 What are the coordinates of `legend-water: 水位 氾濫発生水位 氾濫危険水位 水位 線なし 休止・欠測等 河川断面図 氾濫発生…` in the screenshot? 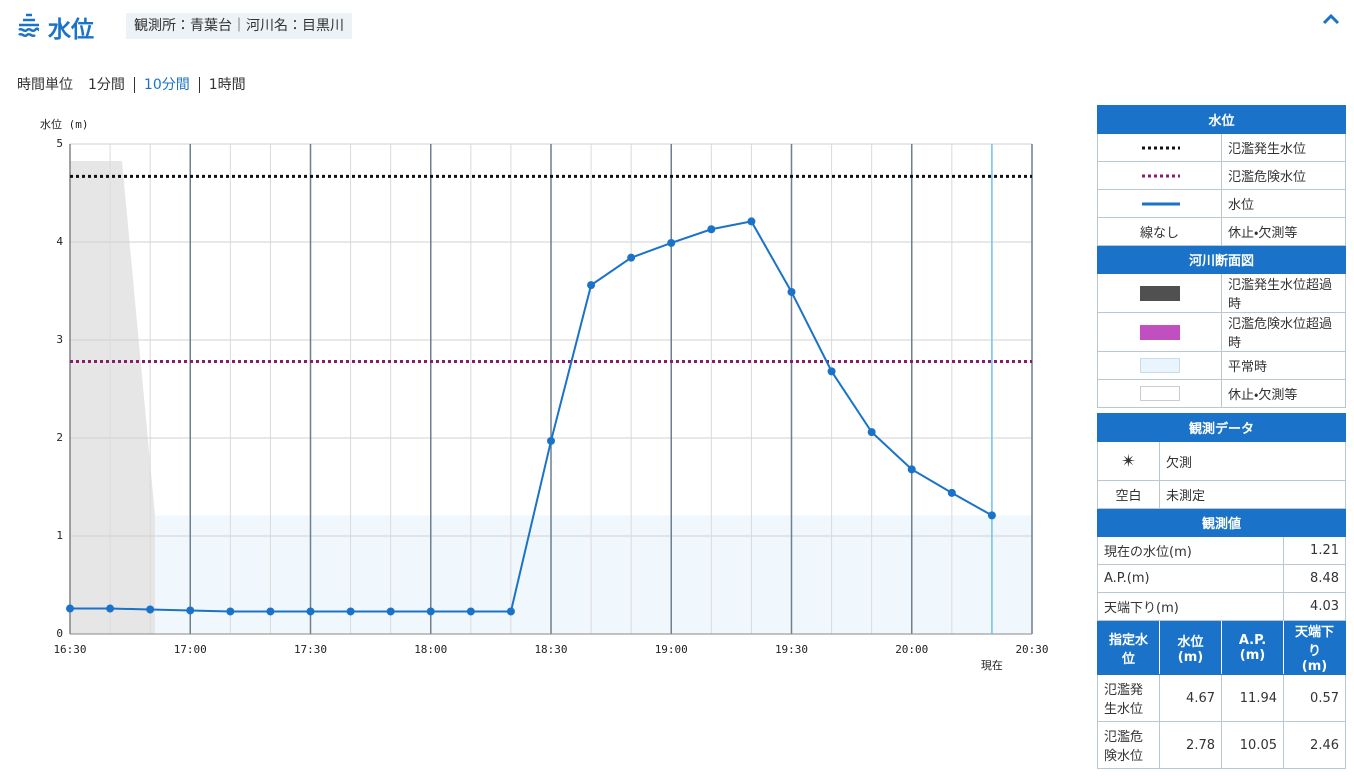 It's located at (1221, 256).